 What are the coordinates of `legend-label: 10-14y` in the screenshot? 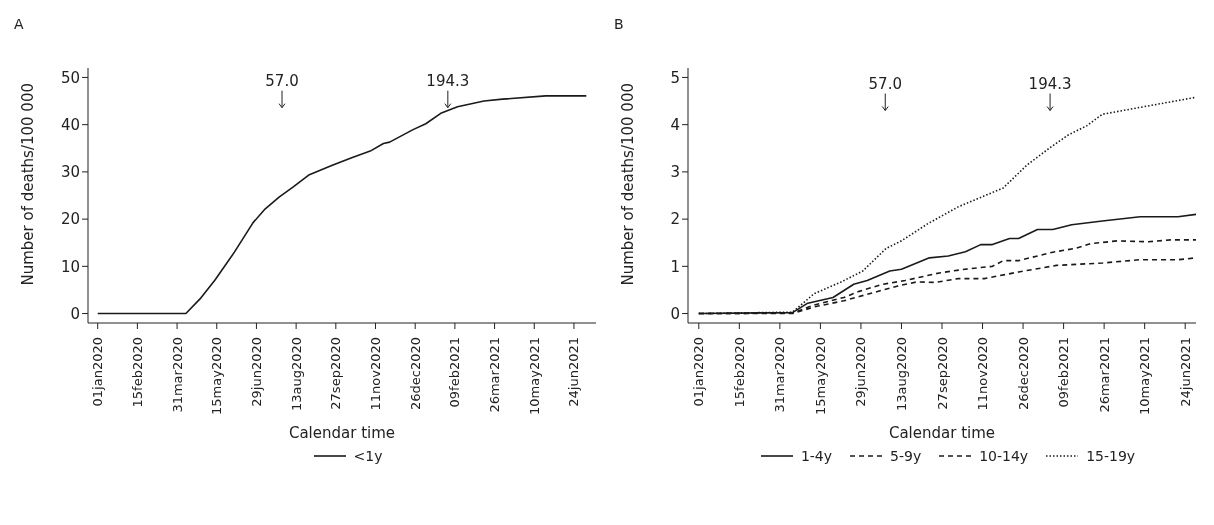 It's located at (1004, 456).